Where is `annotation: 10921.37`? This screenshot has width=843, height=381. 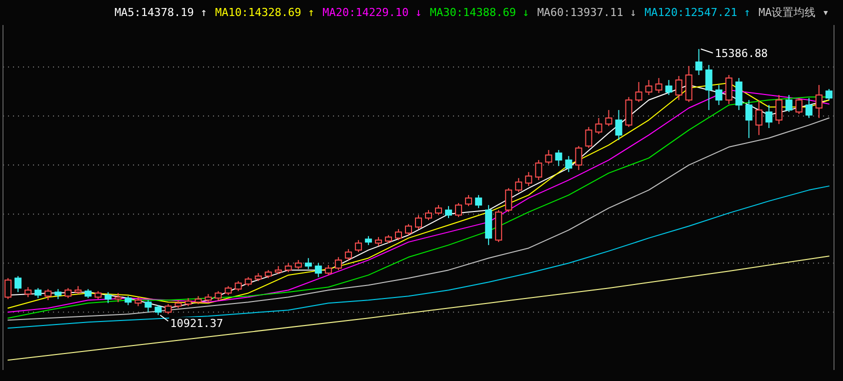 annotation: 10921.37 is located at coordinates (197, 323).